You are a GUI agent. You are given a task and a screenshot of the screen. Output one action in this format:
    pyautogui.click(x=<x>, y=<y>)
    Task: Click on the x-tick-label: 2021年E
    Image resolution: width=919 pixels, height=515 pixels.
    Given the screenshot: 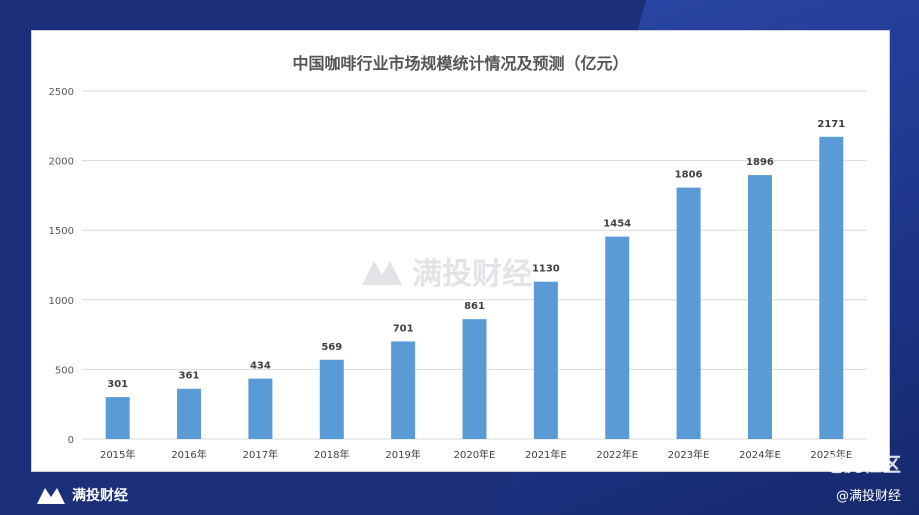 What is the action you would take?
    pyautogui.click(x=546, y=454)
    